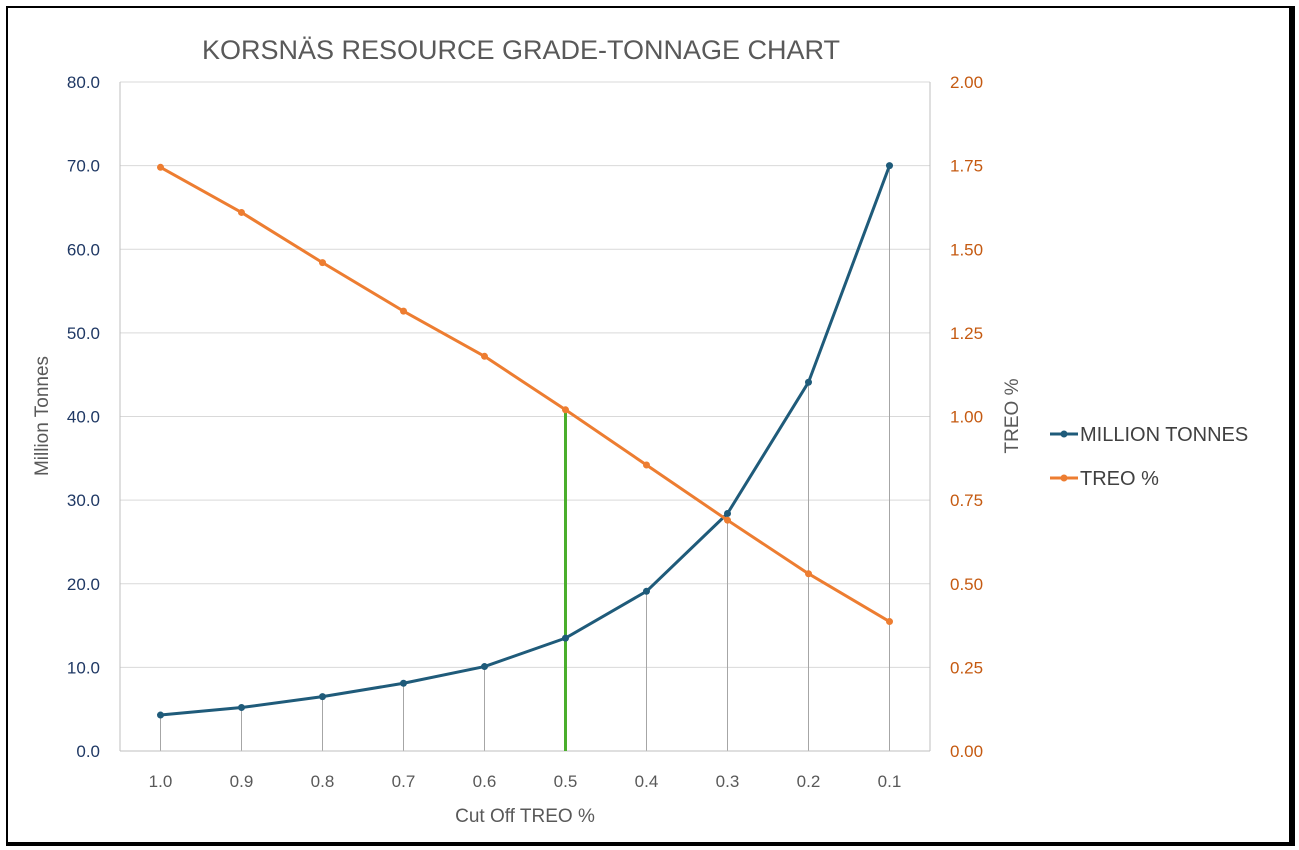 This screenshot has width=1299, height=850. I want to click on left-tick-label: 30.0, so click(83, 500).